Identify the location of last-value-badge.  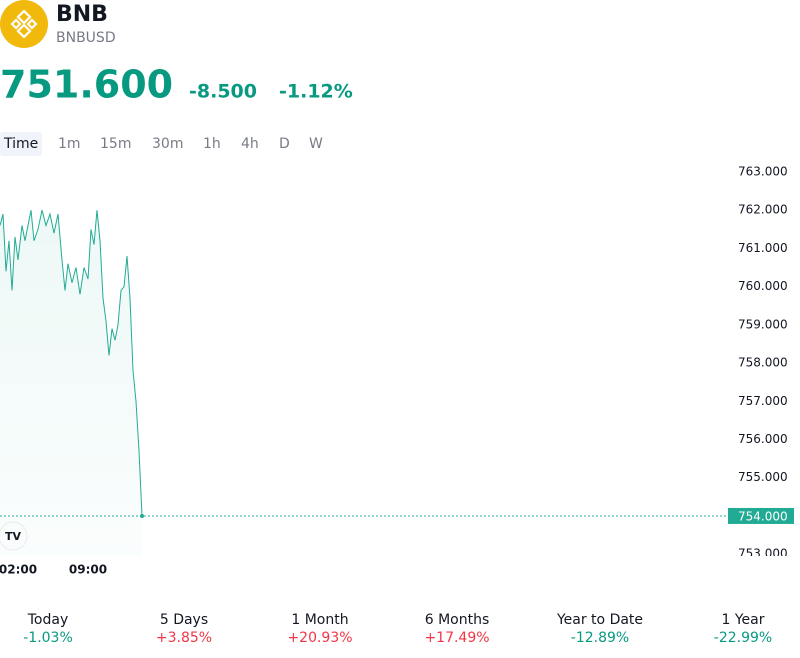
(761, 515).